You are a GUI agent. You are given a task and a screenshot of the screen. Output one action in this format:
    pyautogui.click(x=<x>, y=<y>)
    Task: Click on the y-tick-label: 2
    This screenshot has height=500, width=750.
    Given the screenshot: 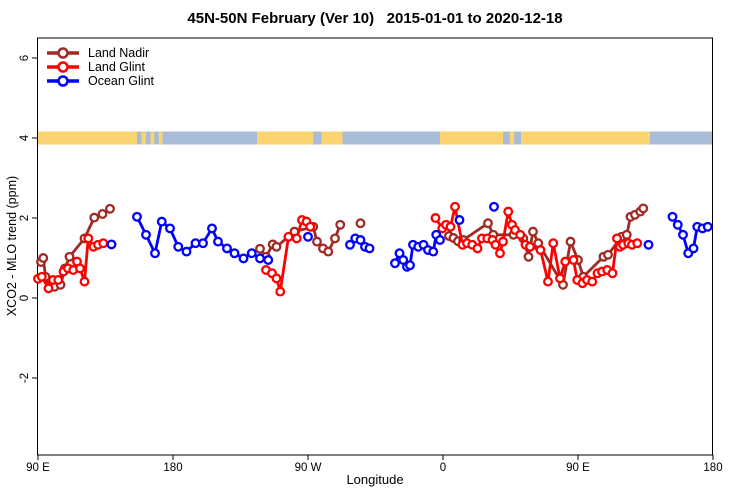 What is the action you would take?
    pyautogui.click(x=25, y=218)
    